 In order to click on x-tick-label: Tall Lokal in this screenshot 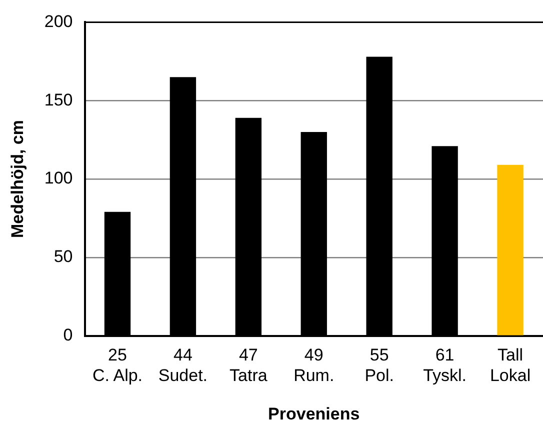, I will do `click(510, 366)`.